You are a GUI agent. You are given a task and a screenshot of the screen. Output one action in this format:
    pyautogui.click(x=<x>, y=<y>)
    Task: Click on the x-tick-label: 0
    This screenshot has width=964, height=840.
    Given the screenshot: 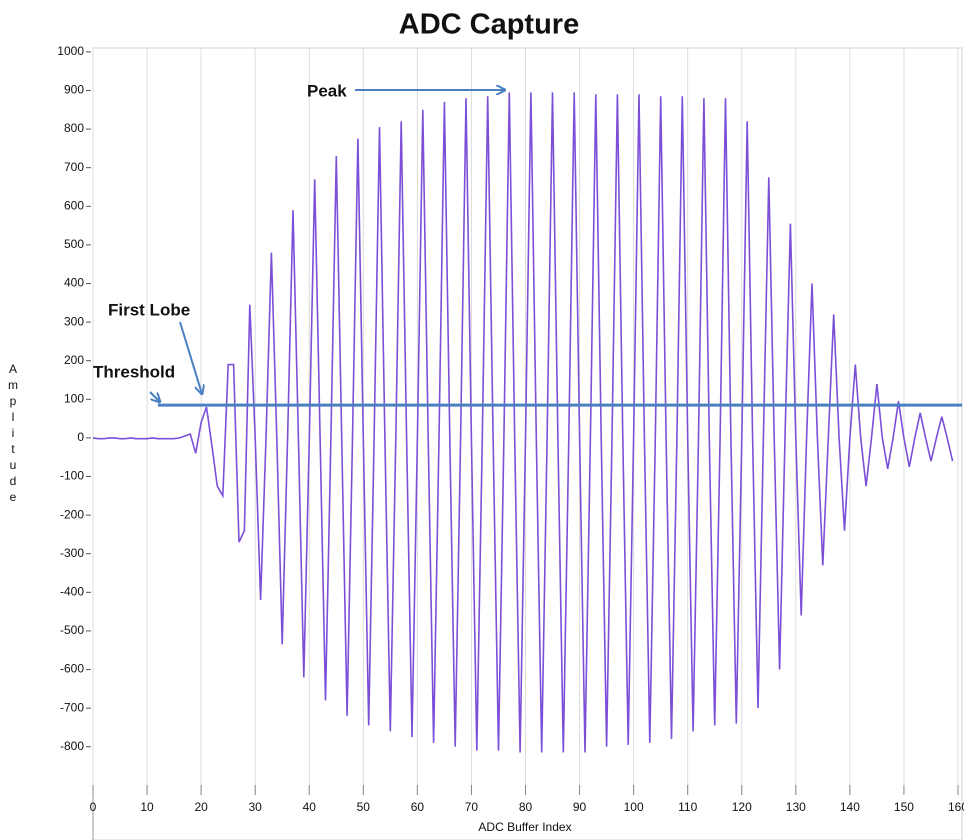 What is the action you would take?
    pyautogui.click(x=93, y=807)
    